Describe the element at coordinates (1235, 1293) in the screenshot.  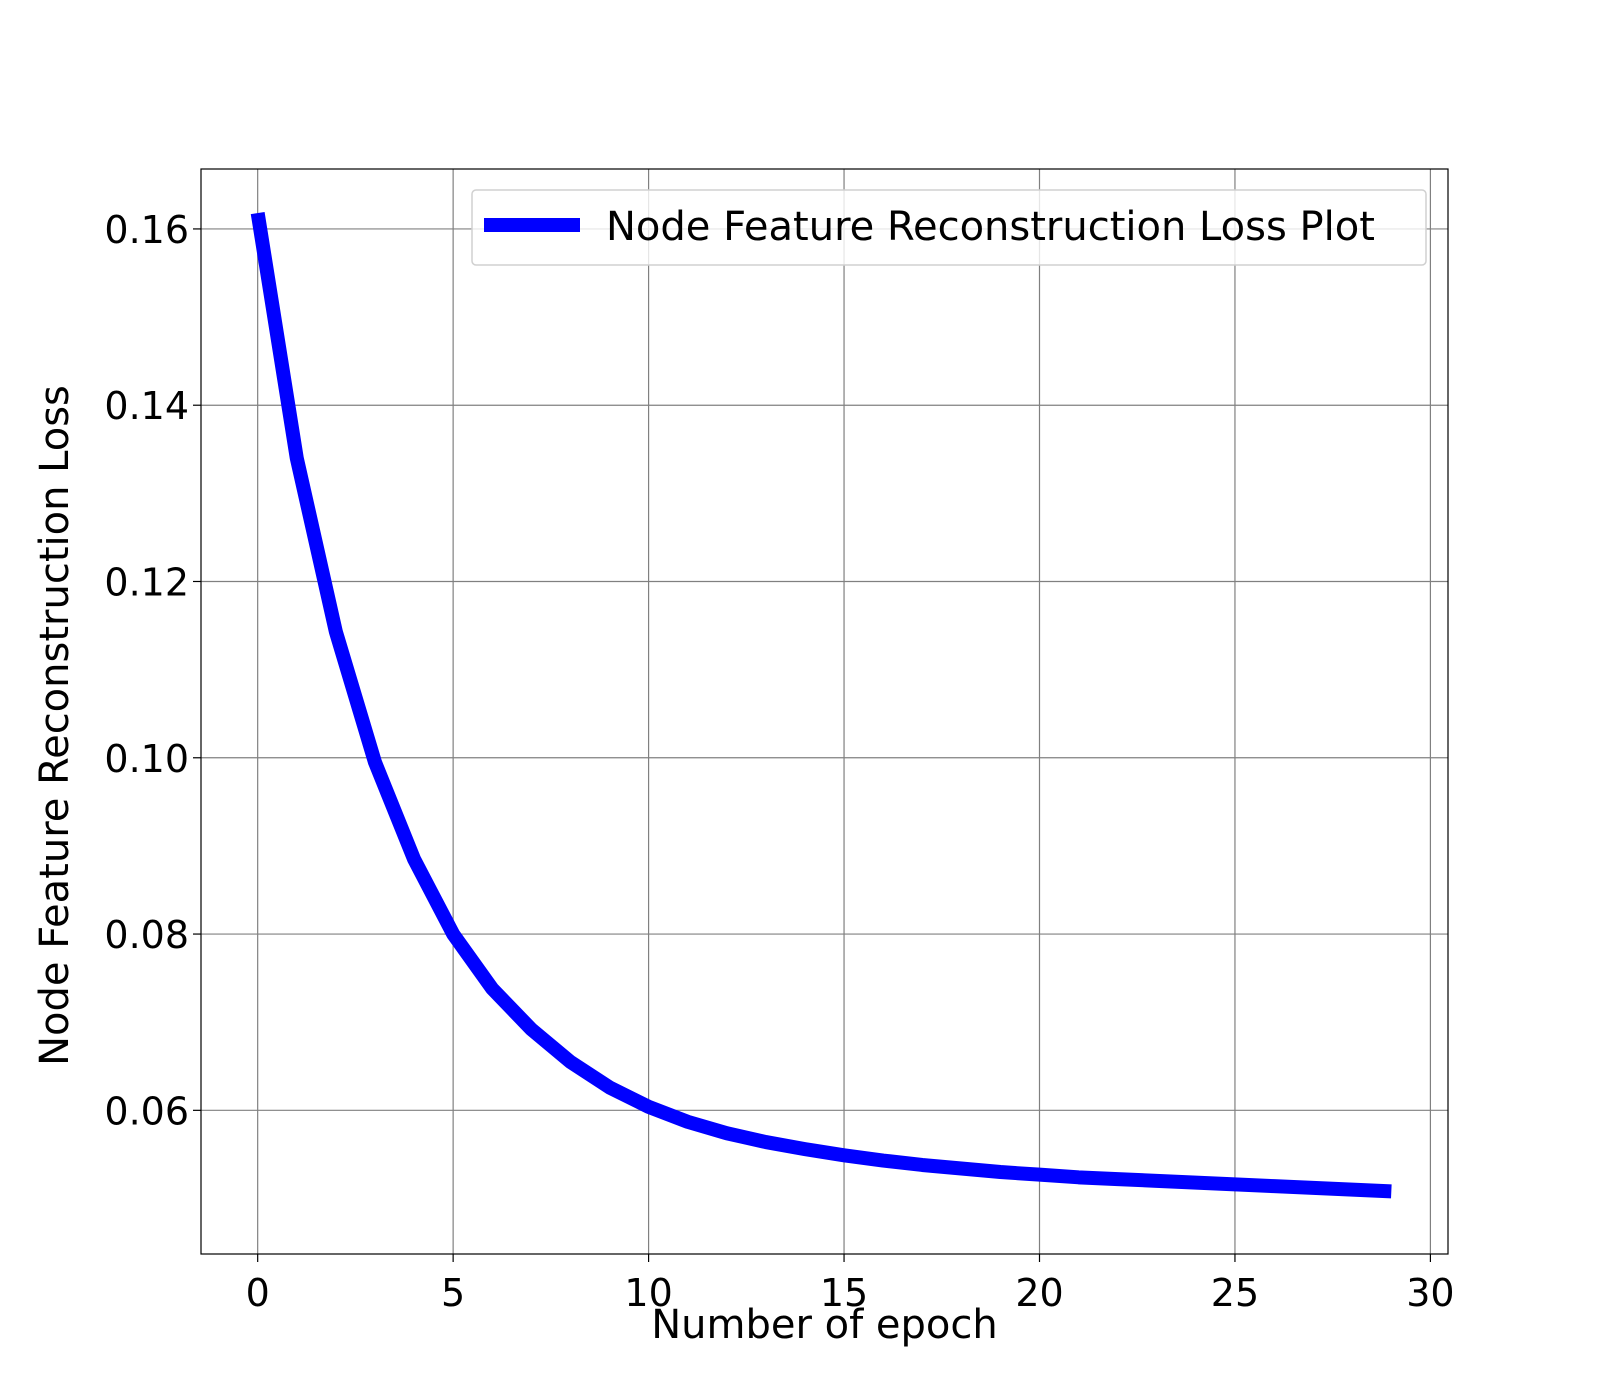
I see `x-tick-label: 25` at that location.